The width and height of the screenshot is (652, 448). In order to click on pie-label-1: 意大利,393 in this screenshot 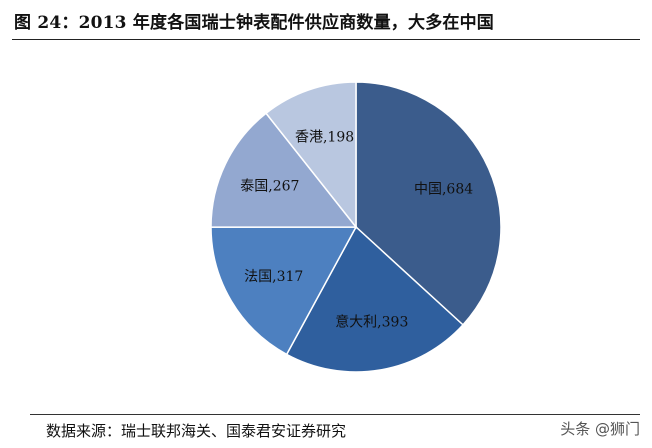, I will do `click(371, 321)`.